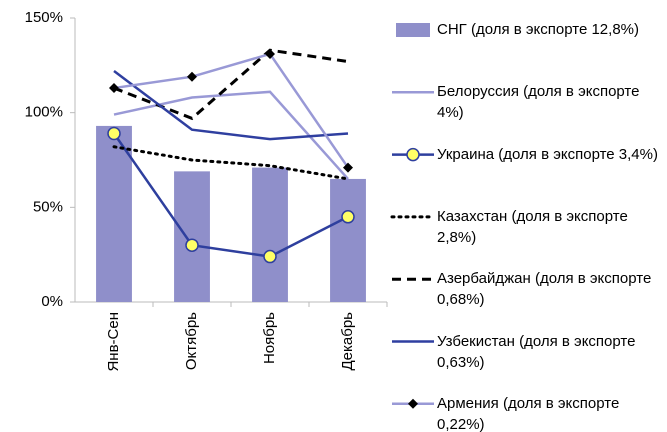 Image resolution: width=667 pixels, height=432 pixels. What do you see at coordinates (191, 341) in the screenshot?
I see `x-tick-label: Октябрь` at bounding box center [191, 341].